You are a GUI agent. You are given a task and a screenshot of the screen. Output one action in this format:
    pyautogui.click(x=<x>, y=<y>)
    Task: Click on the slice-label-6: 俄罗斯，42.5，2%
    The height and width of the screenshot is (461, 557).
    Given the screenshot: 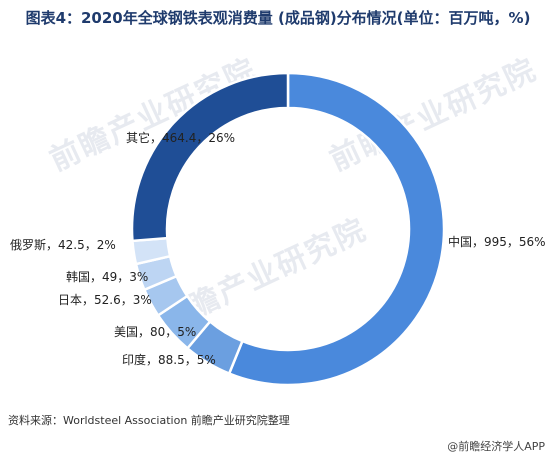 What is the action you would take?
    pyautogui.click(x=63, y=245)
    